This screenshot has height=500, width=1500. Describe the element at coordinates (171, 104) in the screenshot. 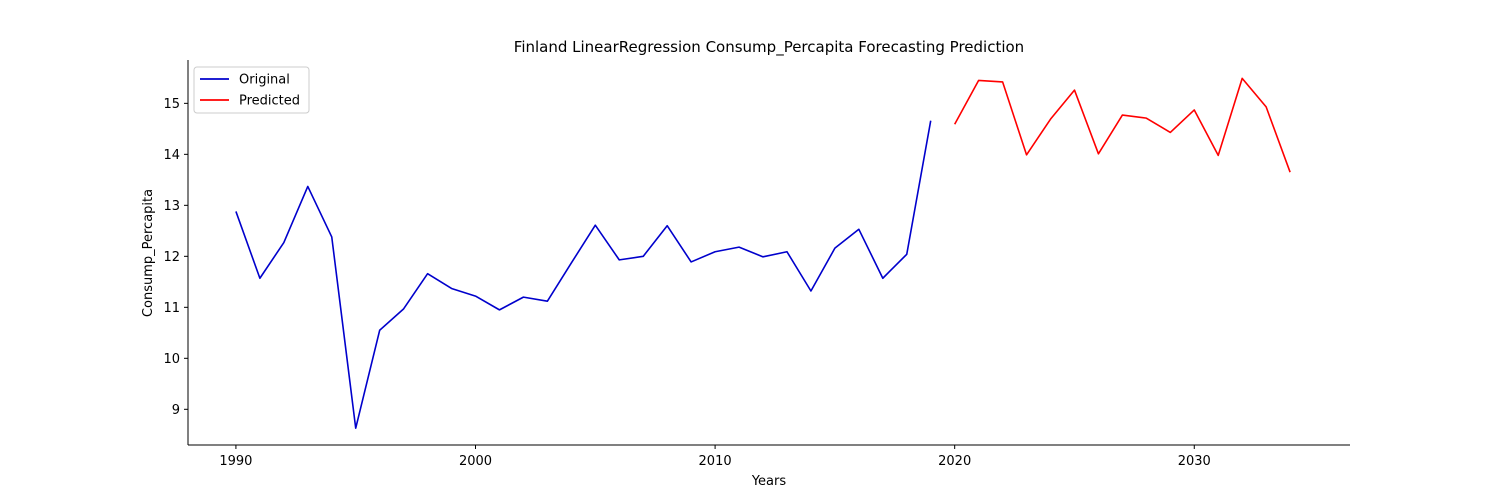

I see `y-tick-label: 15` at that location.